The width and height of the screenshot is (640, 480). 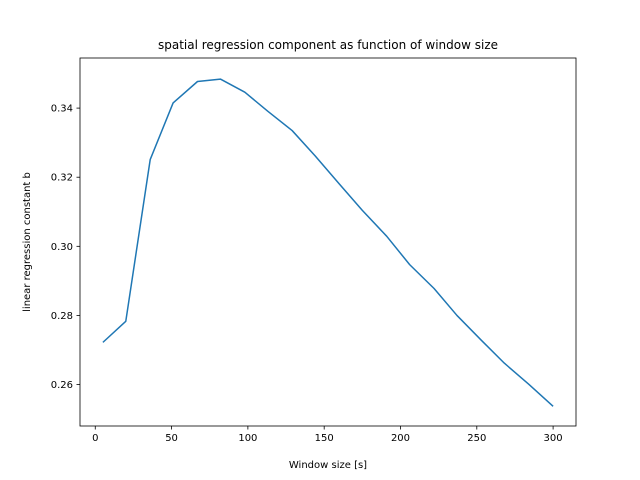 I want to click on y-tick-label: 0.26, so click(x=62, y=385).